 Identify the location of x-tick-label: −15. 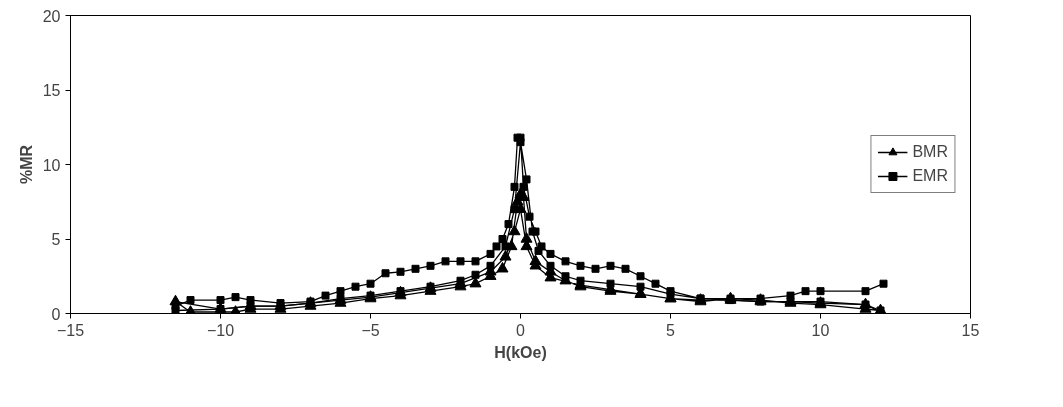
(70, 330).